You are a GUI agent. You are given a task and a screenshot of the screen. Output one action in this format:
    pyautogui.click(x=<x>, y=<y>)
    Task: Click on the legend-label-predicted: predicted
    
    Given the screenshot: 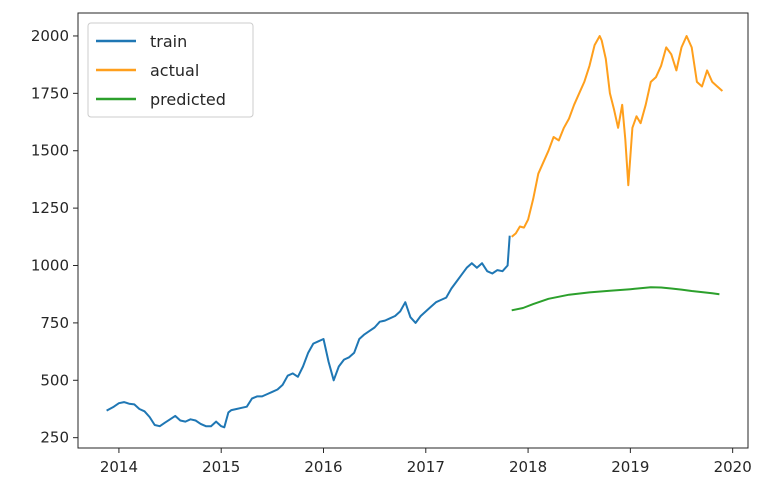 What is the action you would take?
    pyautogui.click(x=188, y=99)
    